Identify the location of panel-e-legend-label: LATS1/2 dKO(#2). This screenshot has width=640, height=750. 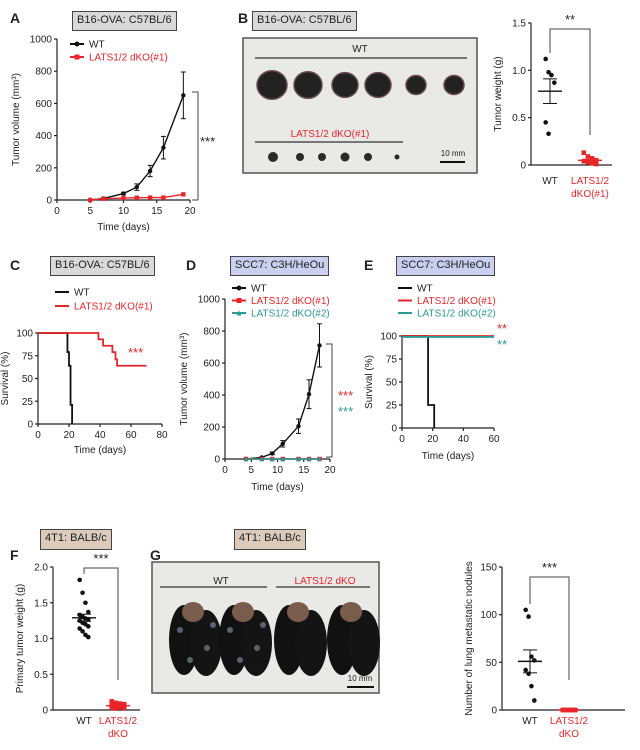
(456, 314).